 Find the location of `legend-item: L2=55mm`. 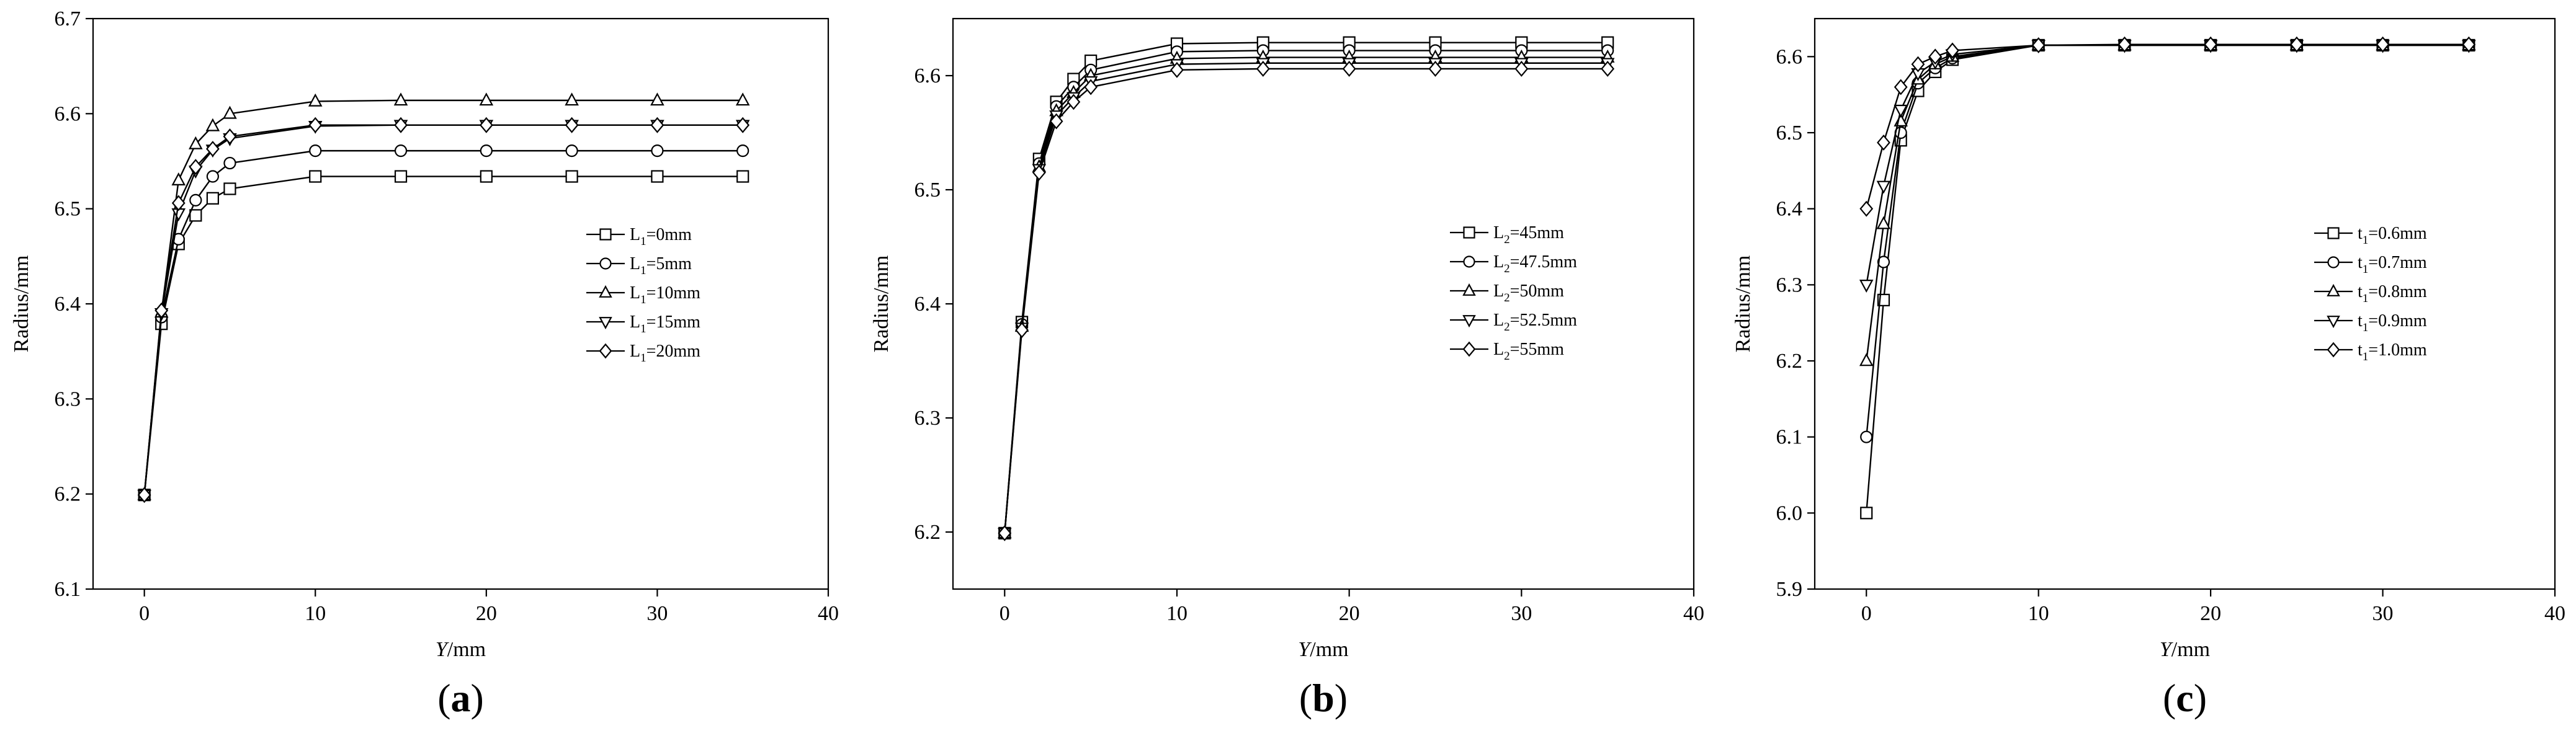

legend-item: L2=55mm is located at coordinates (1507, 351).